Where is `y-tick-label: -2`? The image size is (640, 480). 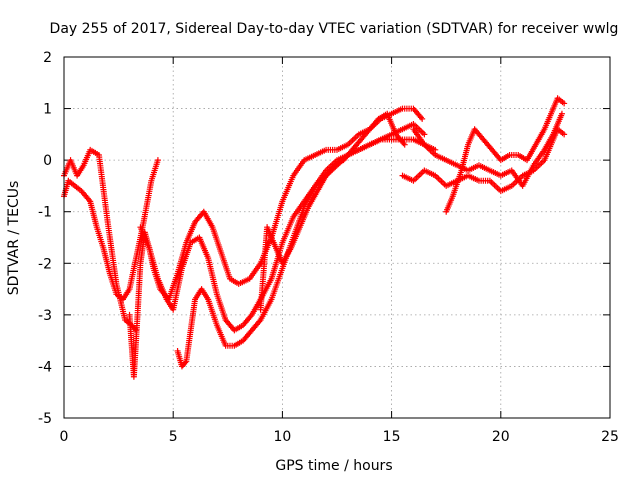 y-tick-label: -2 is located at coordinates (45, 264).